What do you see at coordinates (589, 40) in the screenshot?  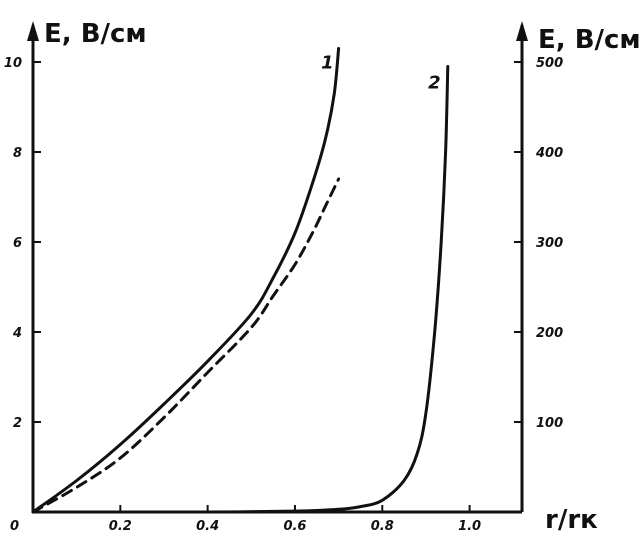 I see `y-right-axis-label: E, B/cм` at bounding box center [589, 40].